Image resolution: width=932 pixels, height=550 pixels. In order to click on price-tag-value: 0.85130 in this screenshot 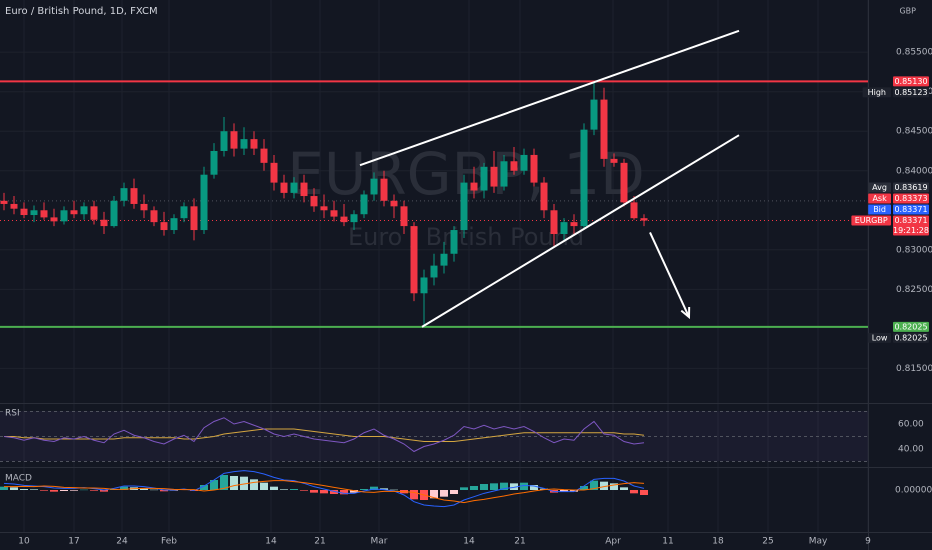, I will do `click(910, 81)`.